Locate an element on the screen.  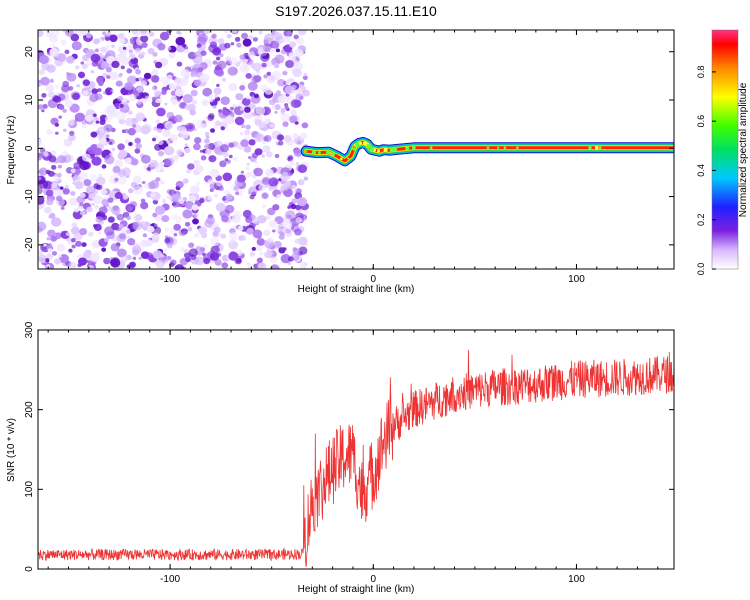
snr-x-tick-label: 100 is located at coordinates (576, 579).